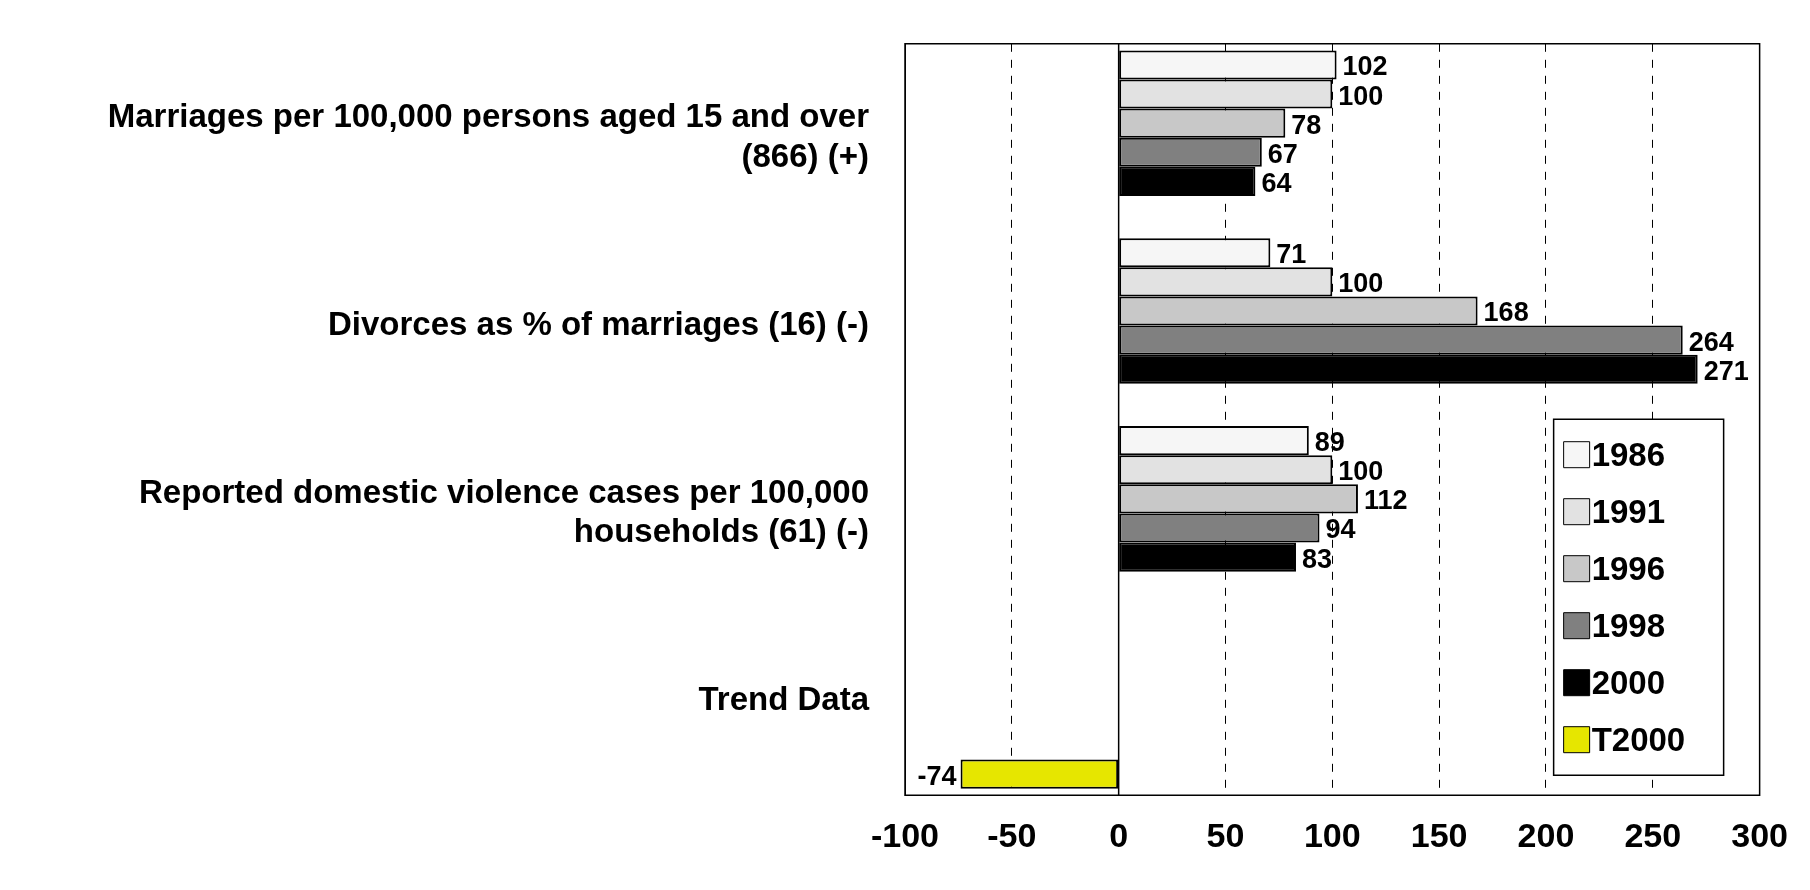  Describe the element at coordinates (905, 834) in the screenshot. I see `x-tick-label: -100` at that location.